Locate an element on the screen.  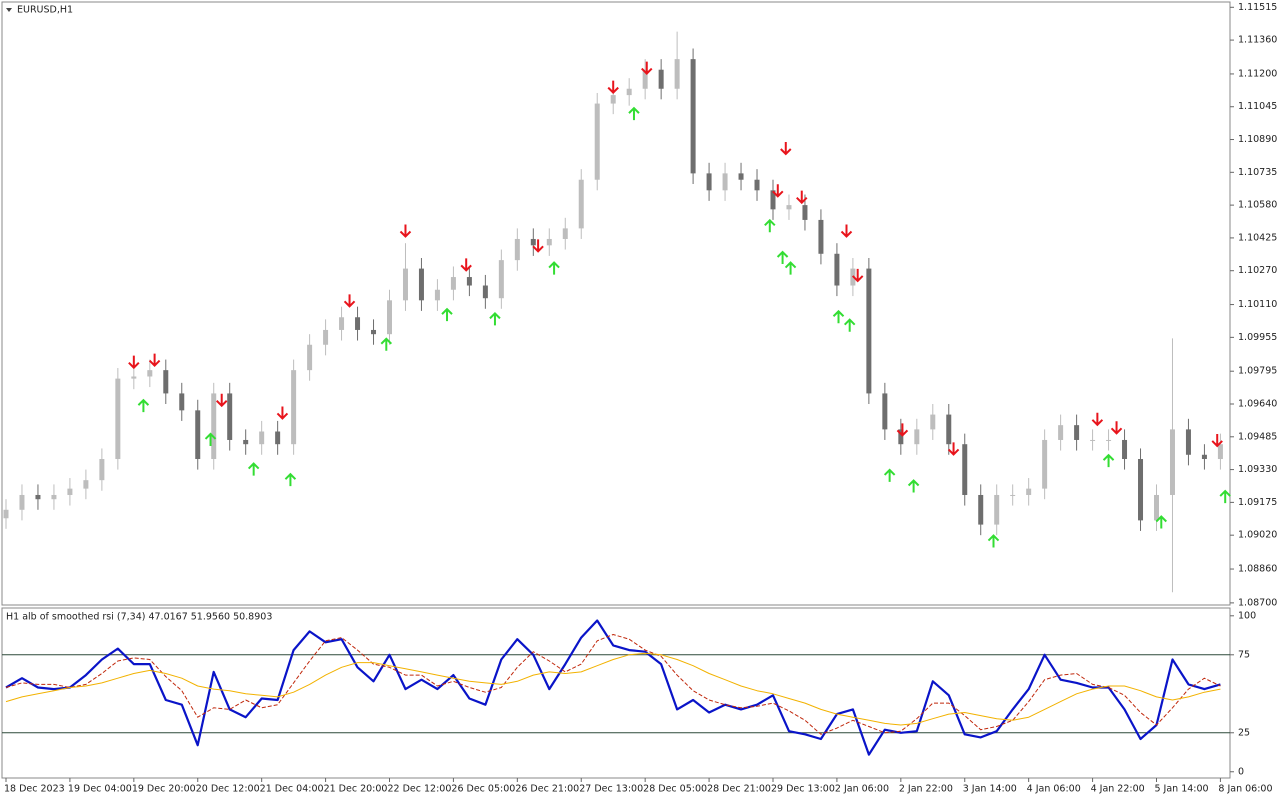
indicator-line is located at coordinates (613, 684).